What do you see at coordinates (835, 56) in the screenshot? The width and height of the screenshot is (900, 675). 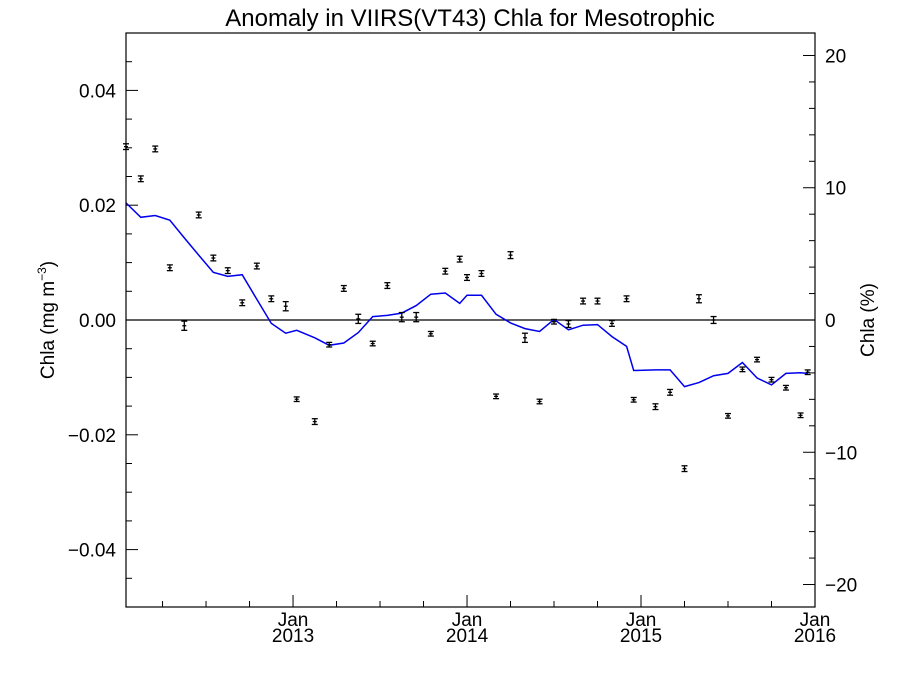 I see `y-right-tick-label: 20` at bounding box center [835, 56].